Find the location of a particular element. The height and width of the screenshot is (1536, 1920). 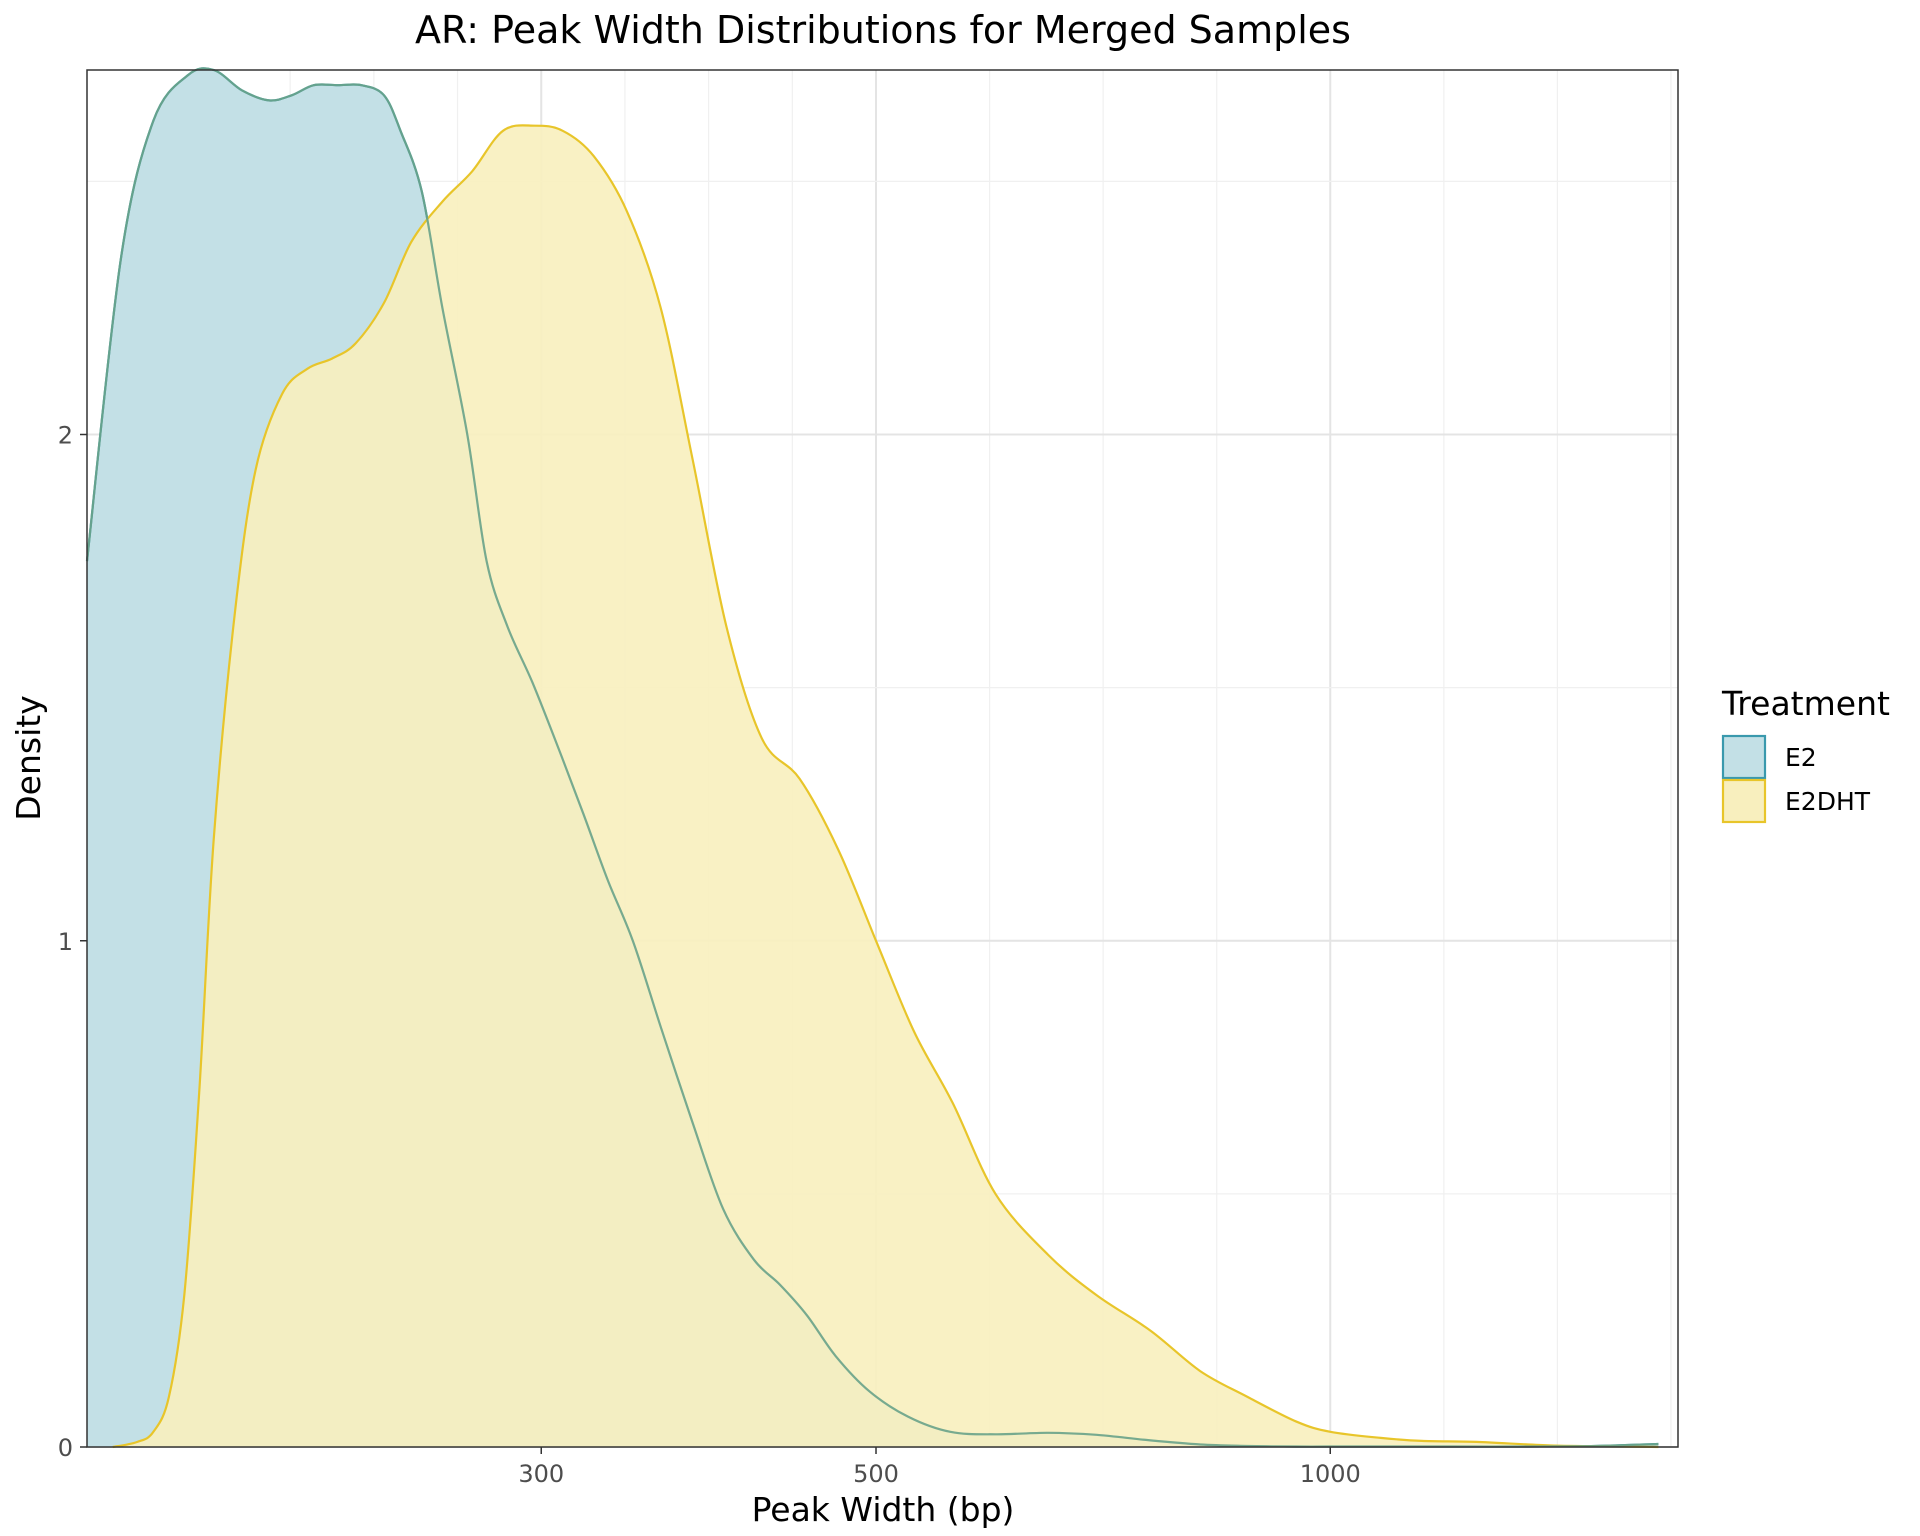

legend-title: Treatment is located at coordinates (1805, 703).